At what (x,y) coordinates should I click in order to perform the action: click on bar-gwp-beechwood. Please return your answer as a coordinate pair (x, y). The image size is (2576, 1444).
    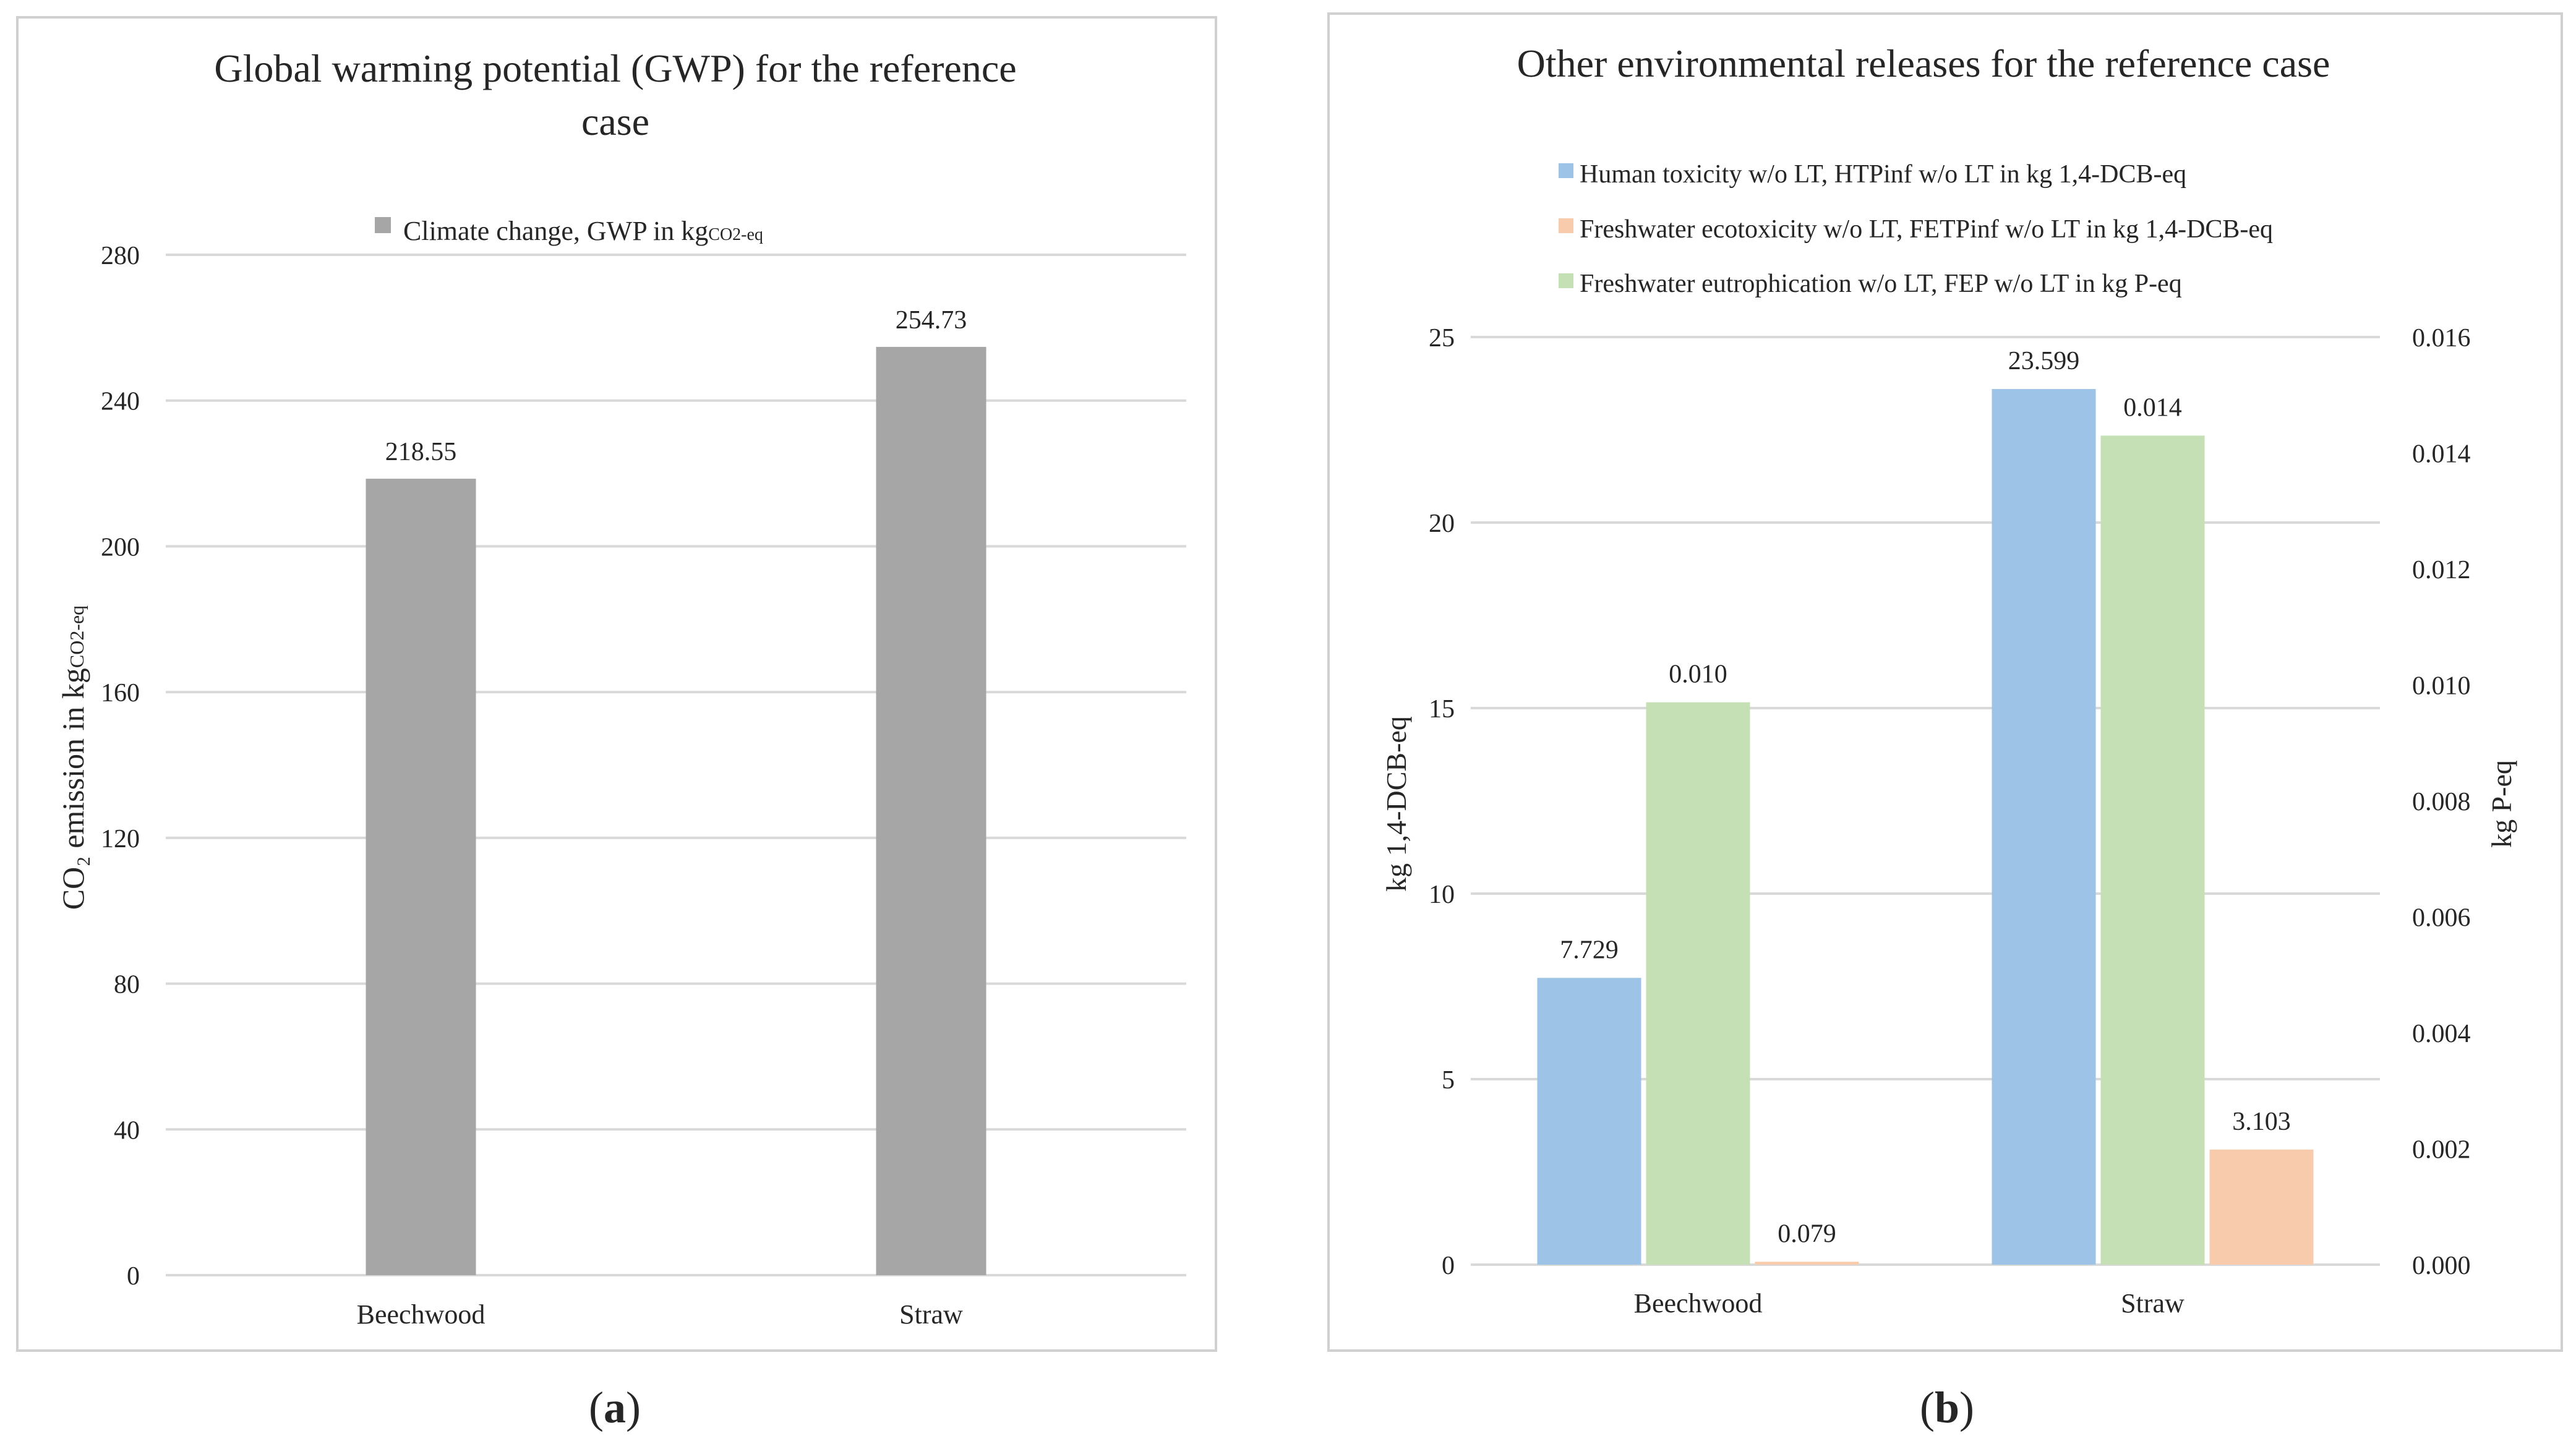
    Looking at the image, I should click on (421, 877).